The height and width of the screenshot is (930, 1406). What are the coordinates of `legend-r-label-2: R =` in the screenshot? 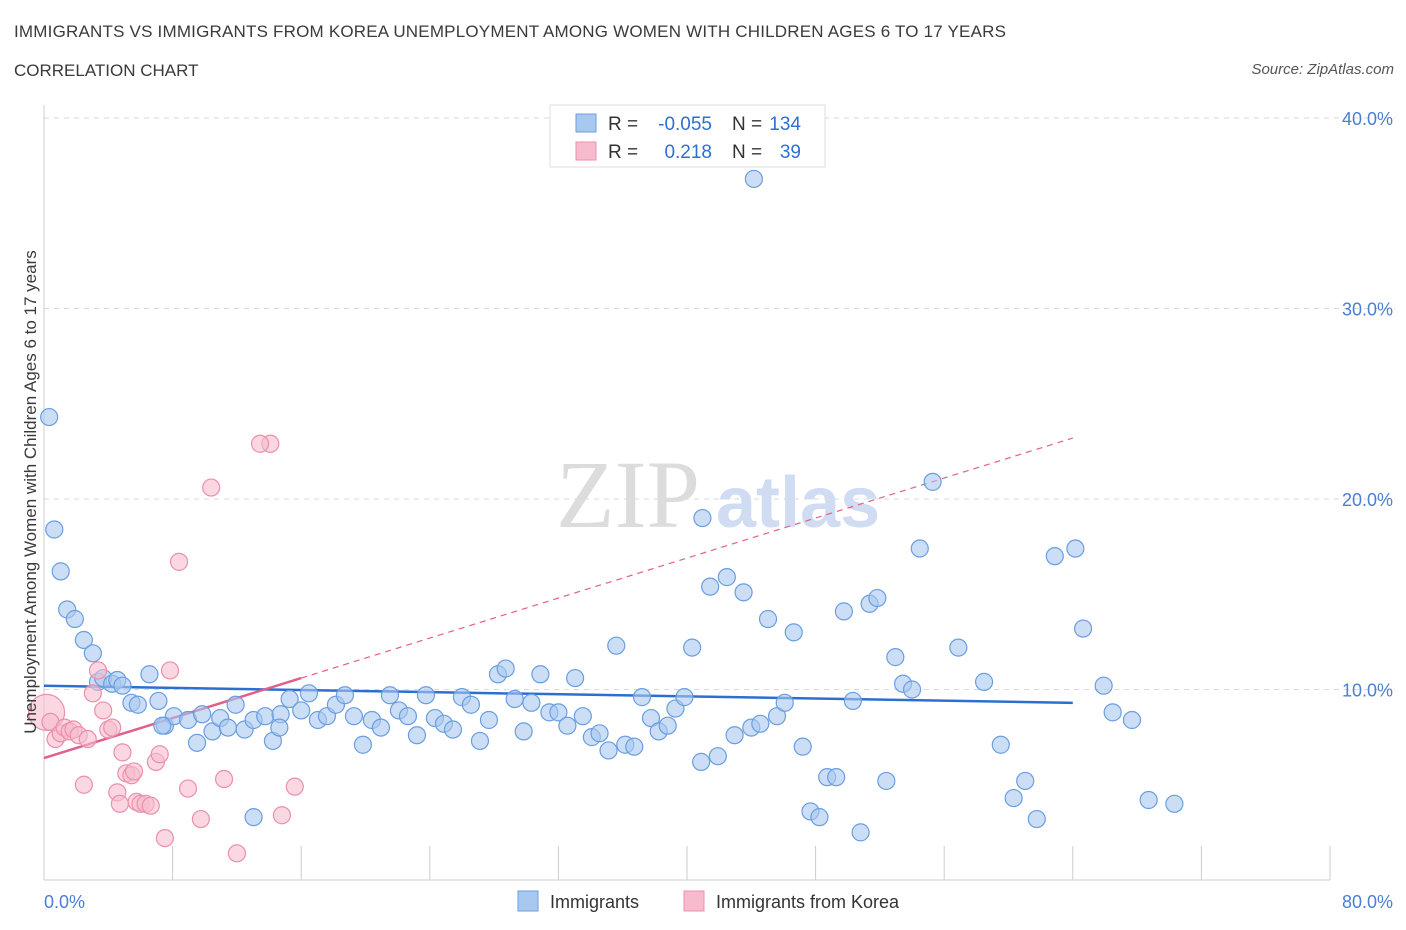 It's located at (623, 152).